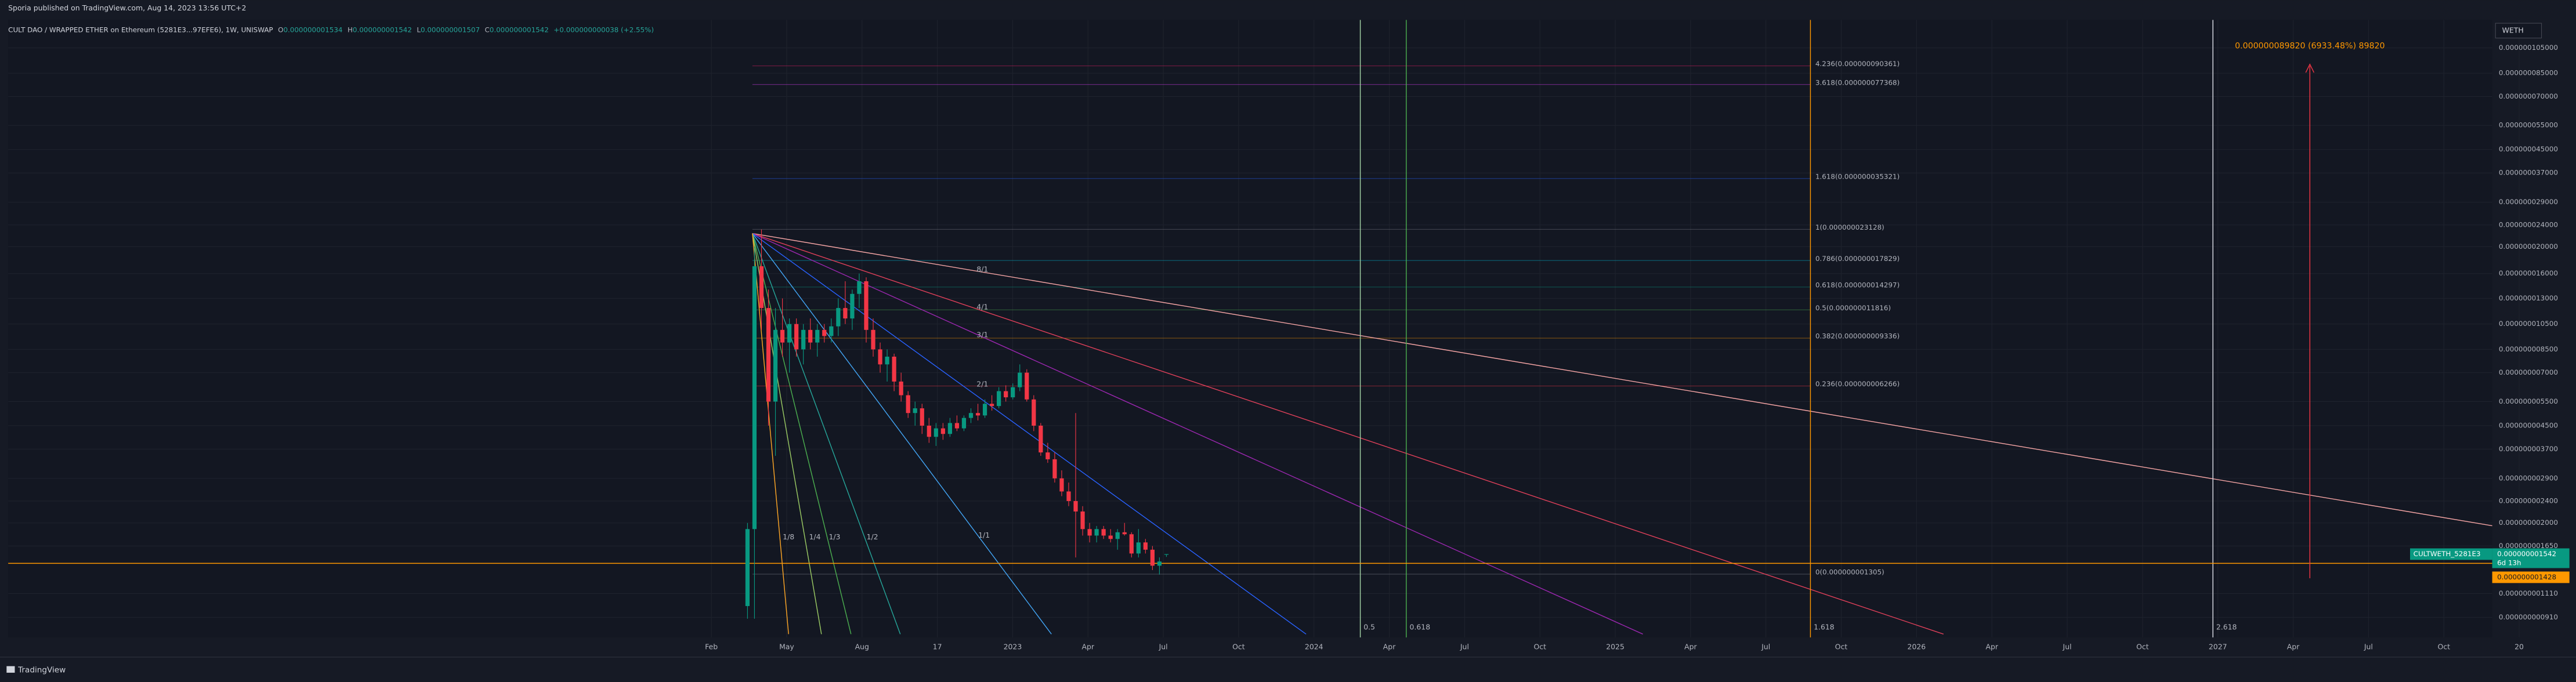 The width and height of the screenshot is (2576, 682). Describe the element at coordinates (312, 30) in the screenshot. I see `ohlc-value: 0.000000001534` at that location.